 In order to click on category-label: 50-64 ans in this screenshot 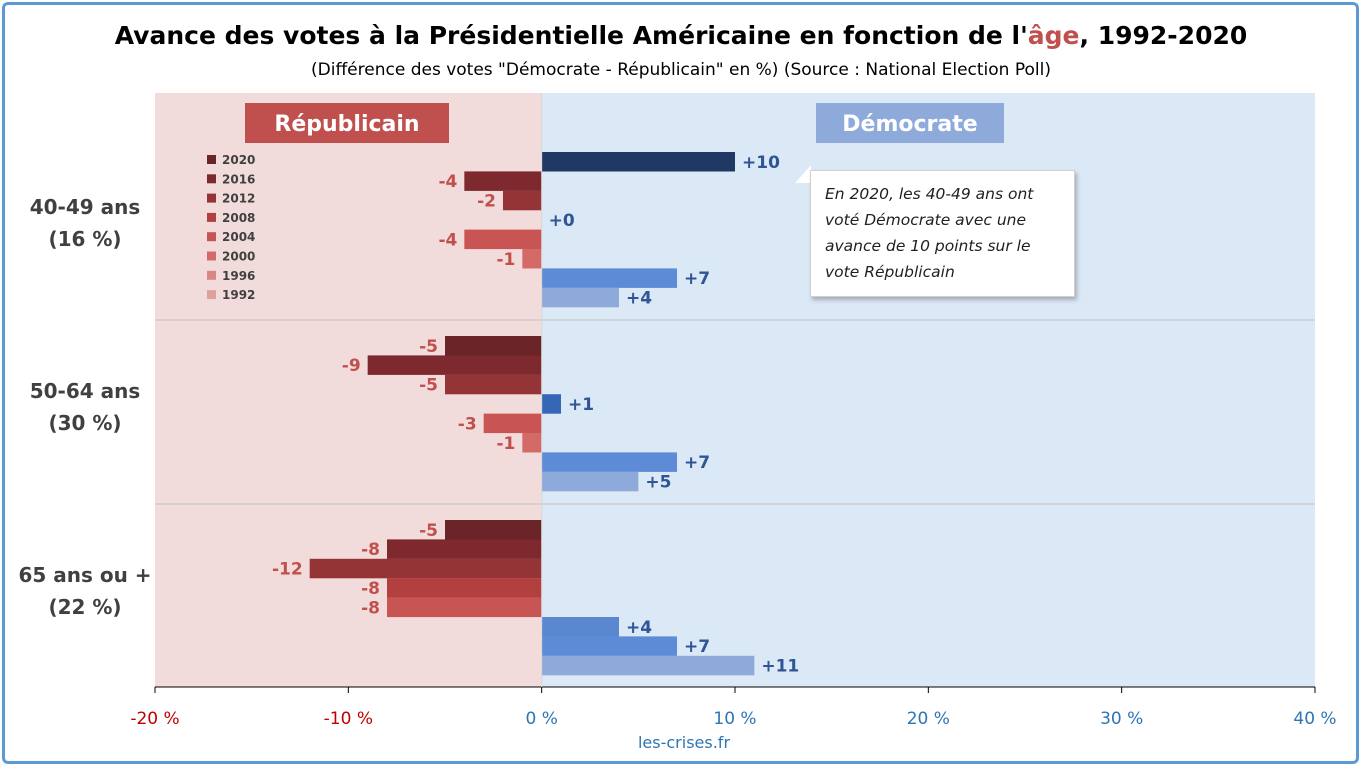, I will do `click(85, 391)`.